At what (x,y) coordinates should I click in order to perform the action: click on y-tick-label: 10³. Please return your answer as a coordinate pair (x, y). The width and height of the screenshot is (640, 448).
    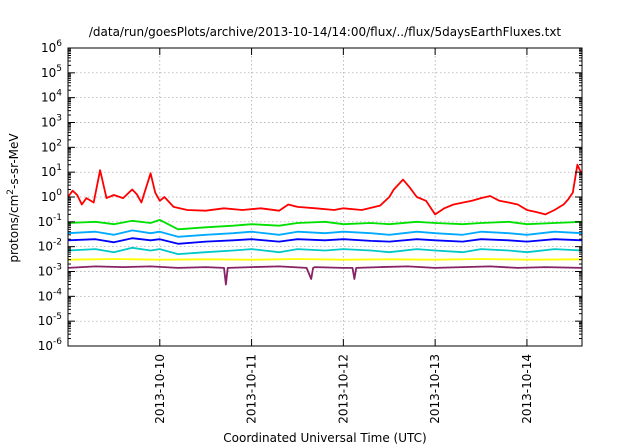
    Looking at the image, I should click on (51, 122).